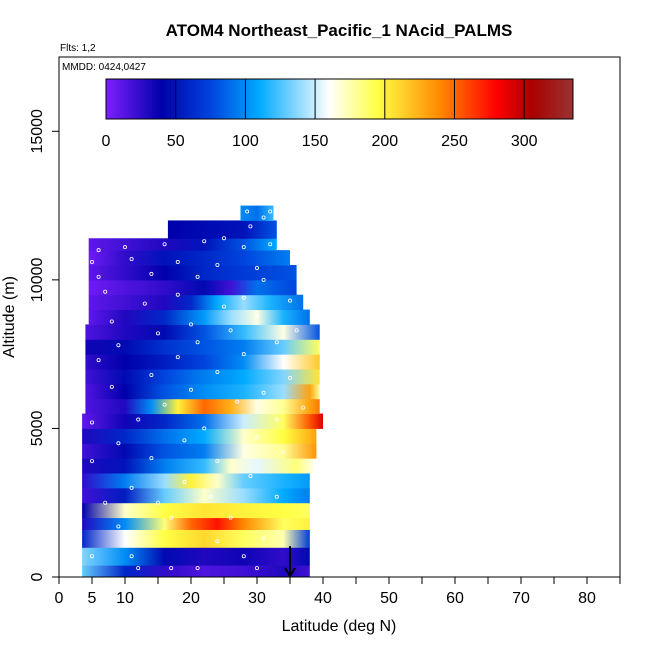 This screenshot has height=655, width=650. What do you see at coordinates (245, 141) in the screenshot?
I see `colorbar-tick-label: 100` at bounding box center [245, 141].